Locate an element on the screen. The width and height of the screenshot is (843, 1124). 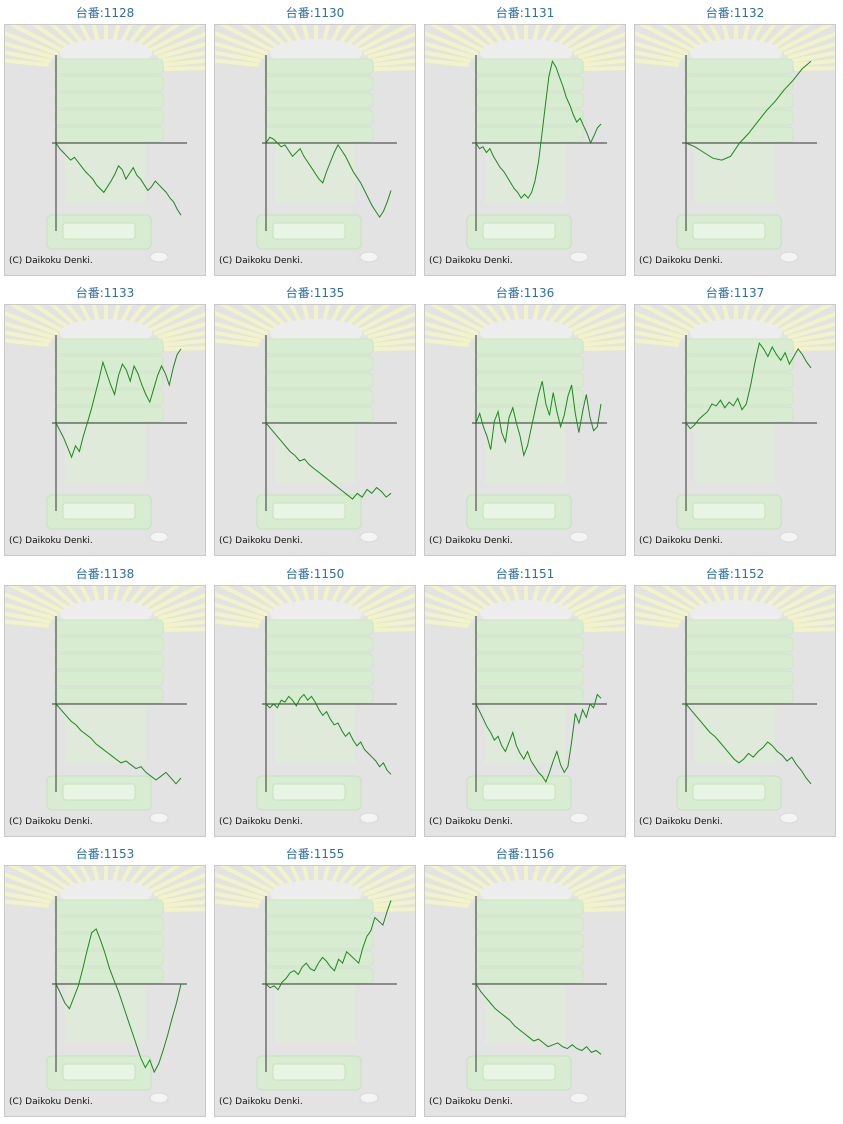
graph-tile: 台番:1153 (C) Daikoku Denki. is located at coordinates (105, 981).